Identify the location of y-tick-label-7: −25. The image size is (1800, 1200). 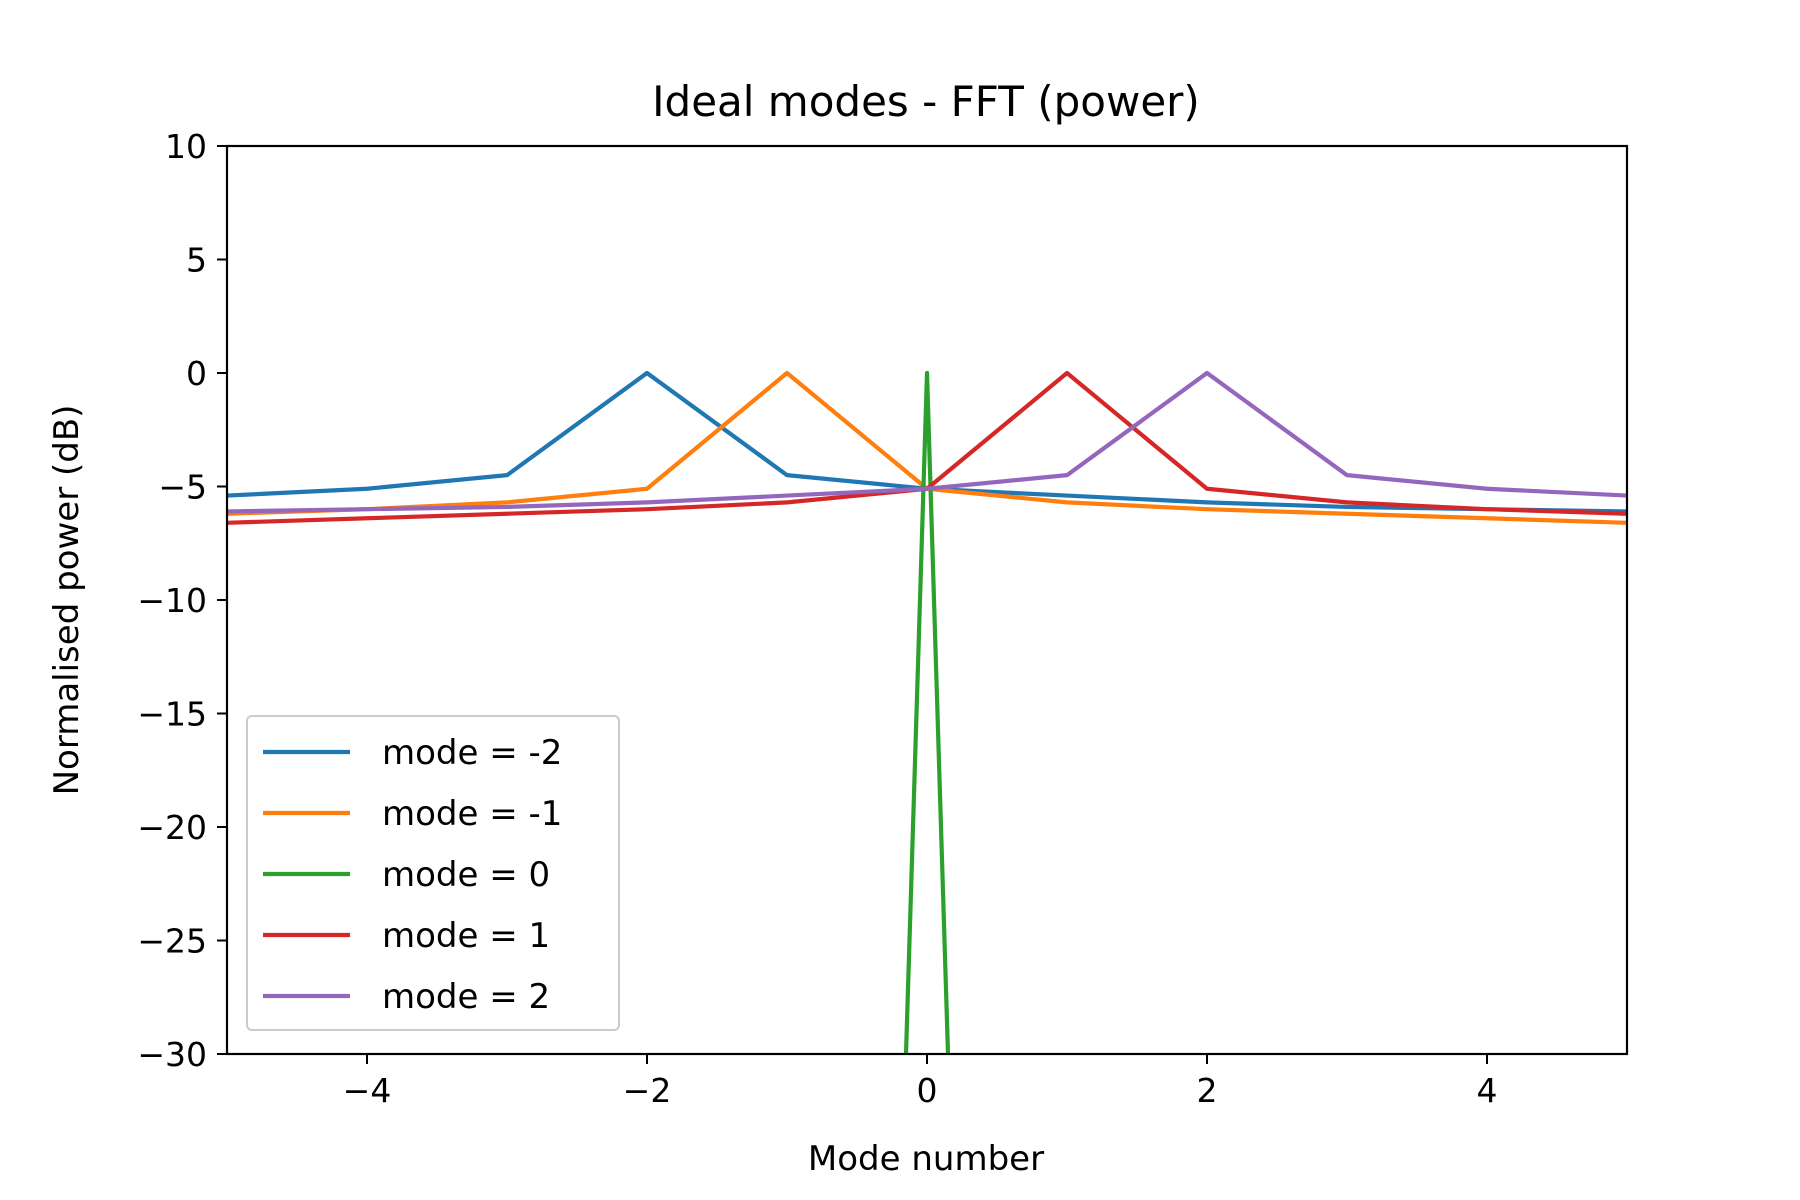
(172, 941).